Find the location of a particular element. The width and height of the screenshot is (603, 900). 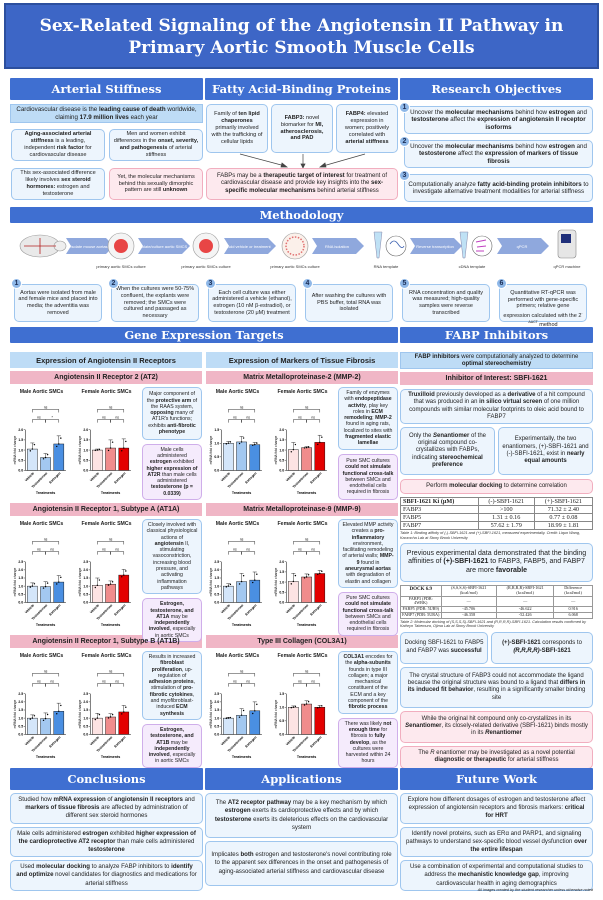

bold-text-segment: FABP inhibitors is located at coordinates (437, 356).